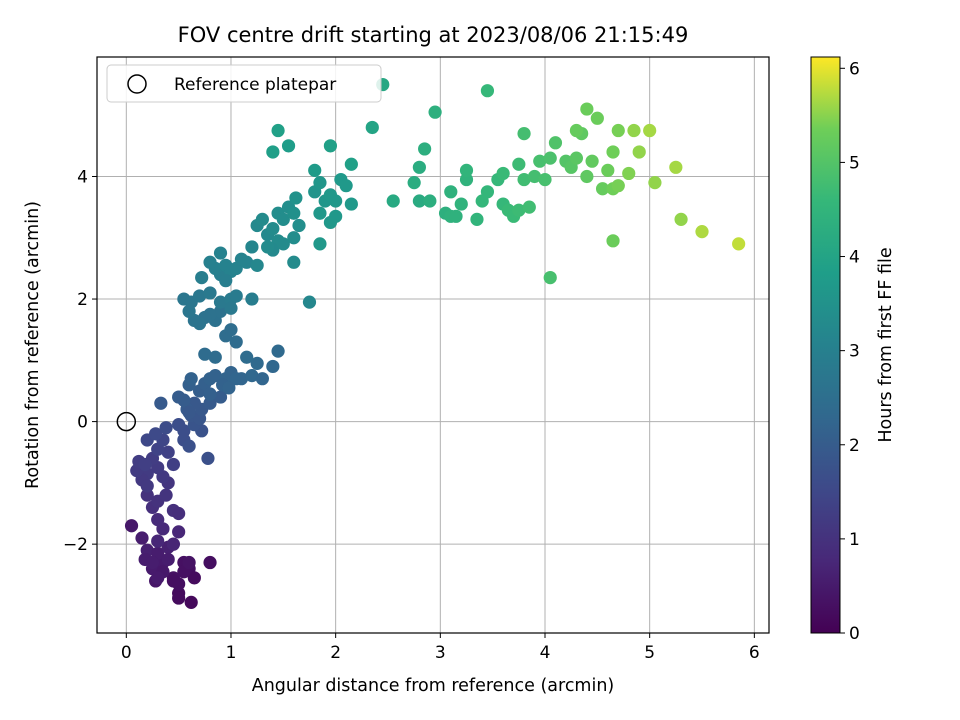 The height and width of the screenshot is (720, 960). I want to click on y-axis-ticks: −2 0 2 4, so click(80, 361).